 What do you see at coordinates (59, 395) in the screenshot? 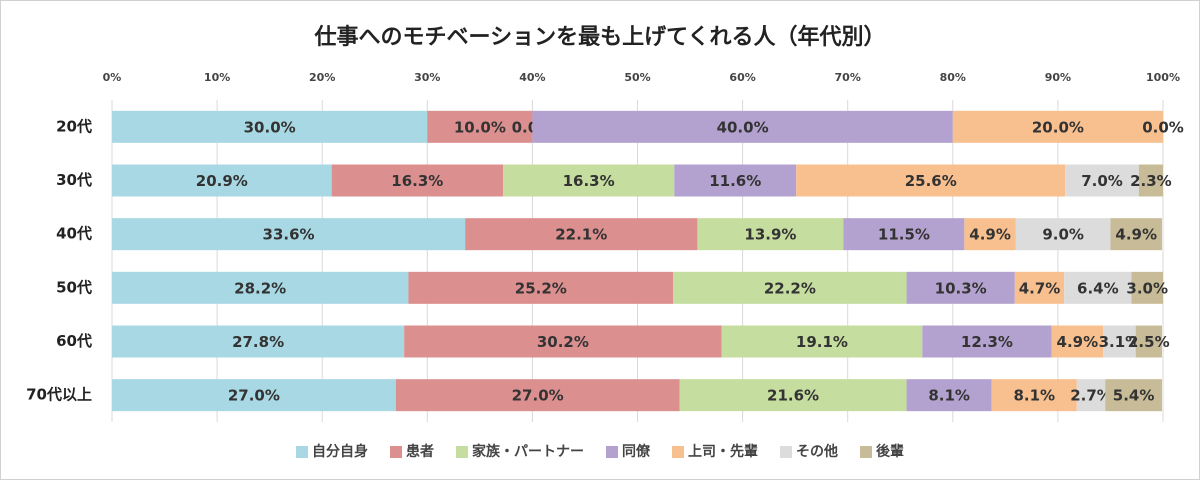
I see `y-tick-label: 70代以上` at bounding box center [59, 395].